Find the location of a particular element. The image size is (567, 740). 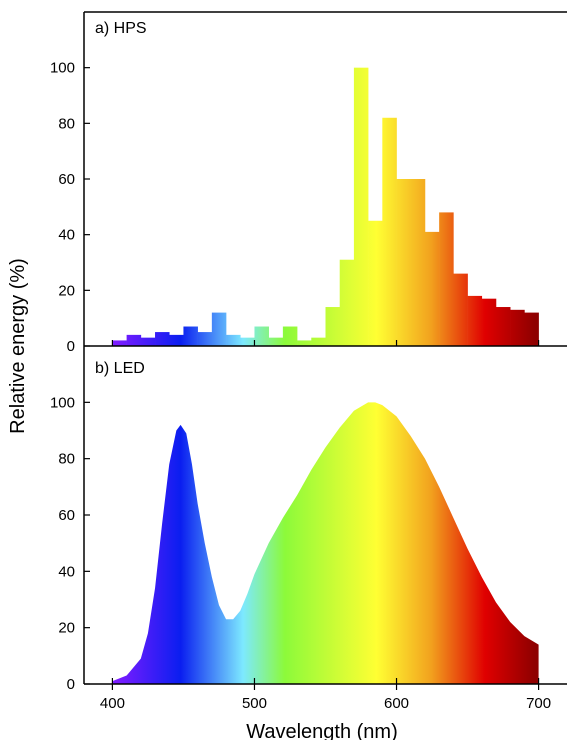

x-tick-label: 400 is located at coordinates (112, 703).